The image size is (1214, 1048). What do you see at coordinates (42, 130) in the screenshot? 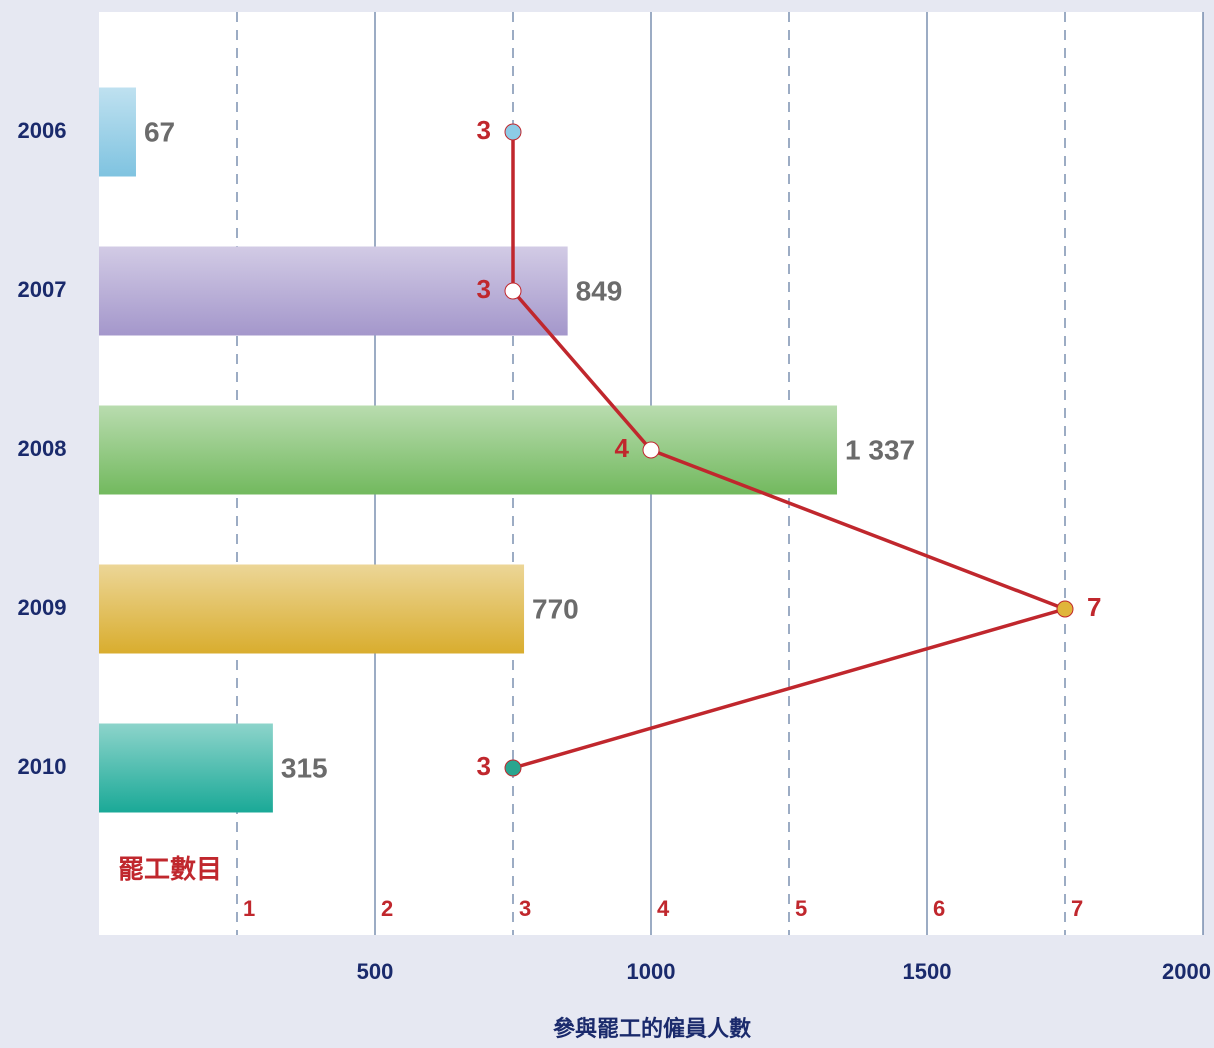
I see `y-tick-label: 2006` at bounding box center [42, 130].